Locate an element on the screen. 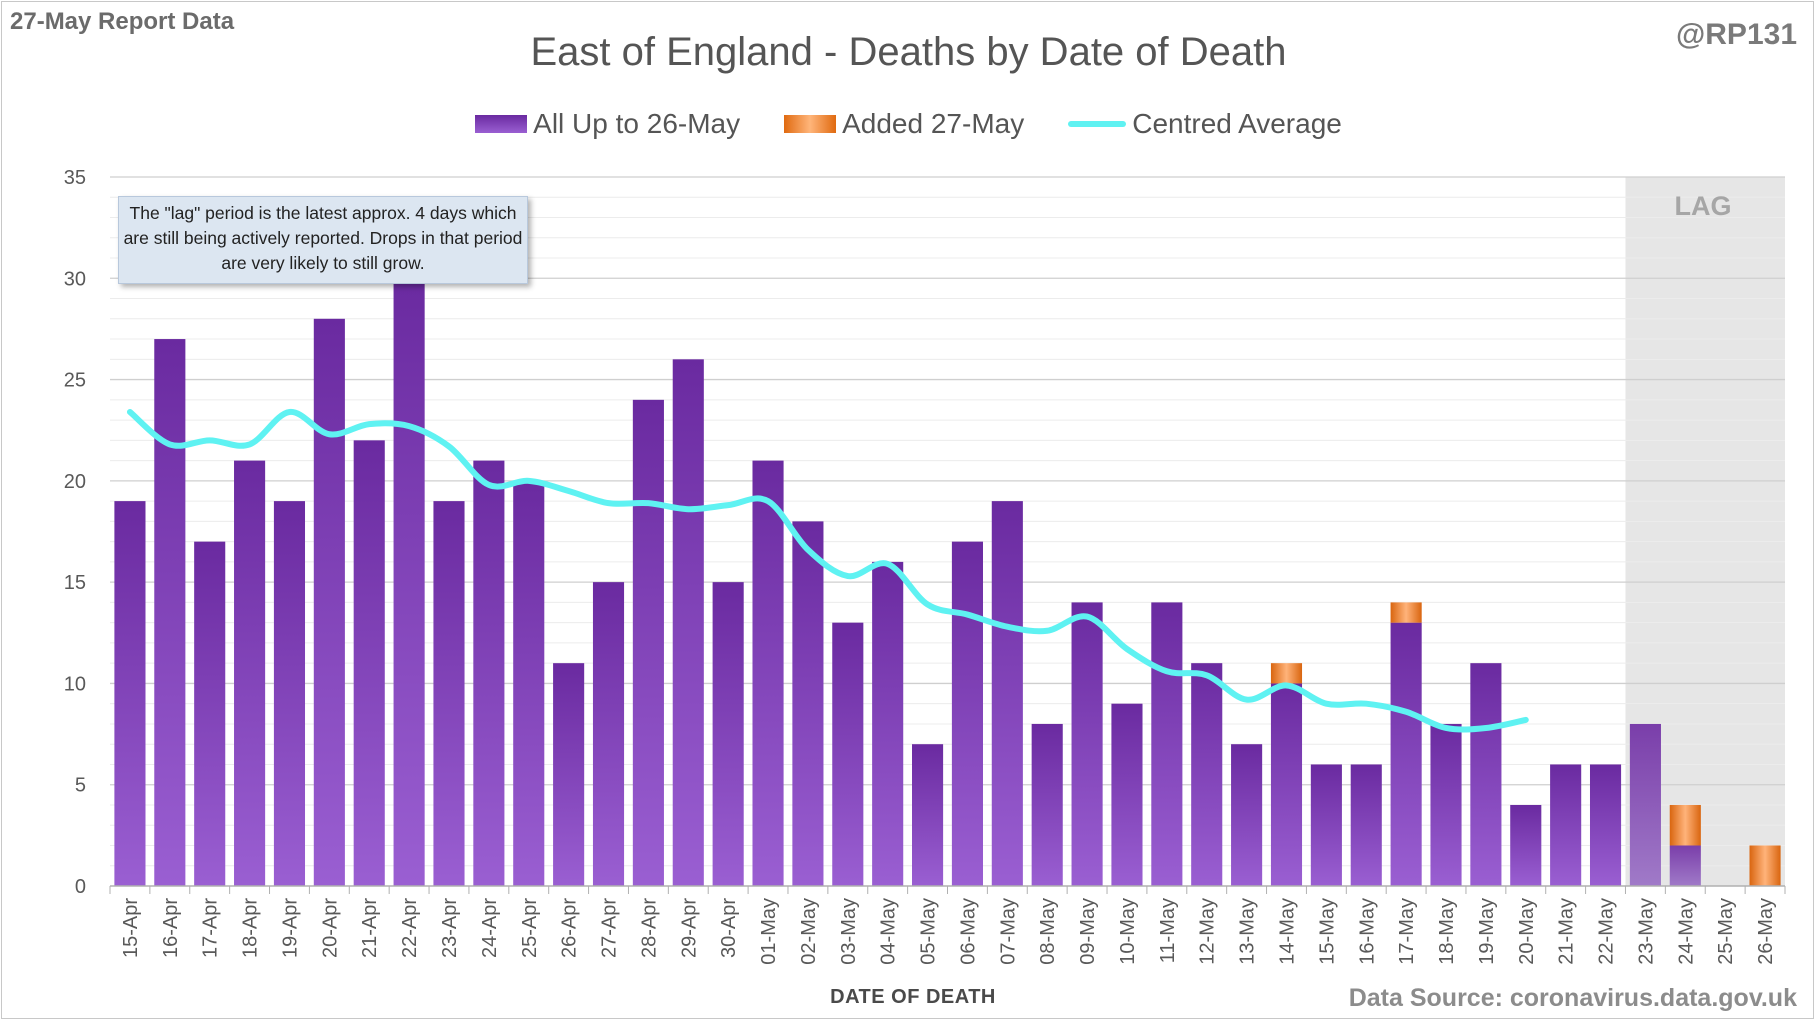  bar-added-17-May is located at coordinates (1406, 612).